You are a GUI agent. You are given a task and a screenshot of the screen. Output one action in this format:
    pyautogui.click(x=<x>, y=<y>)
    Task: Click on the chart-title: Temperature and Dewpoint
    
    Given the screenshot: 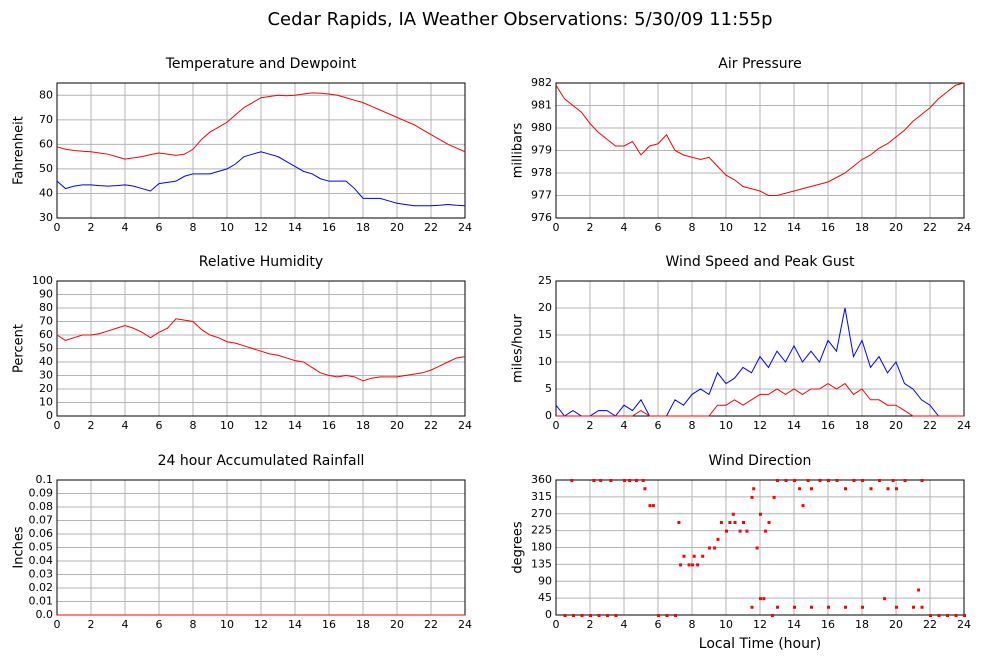 What is the action you would take?
    pyautogui.click(x=261, y=64)
    